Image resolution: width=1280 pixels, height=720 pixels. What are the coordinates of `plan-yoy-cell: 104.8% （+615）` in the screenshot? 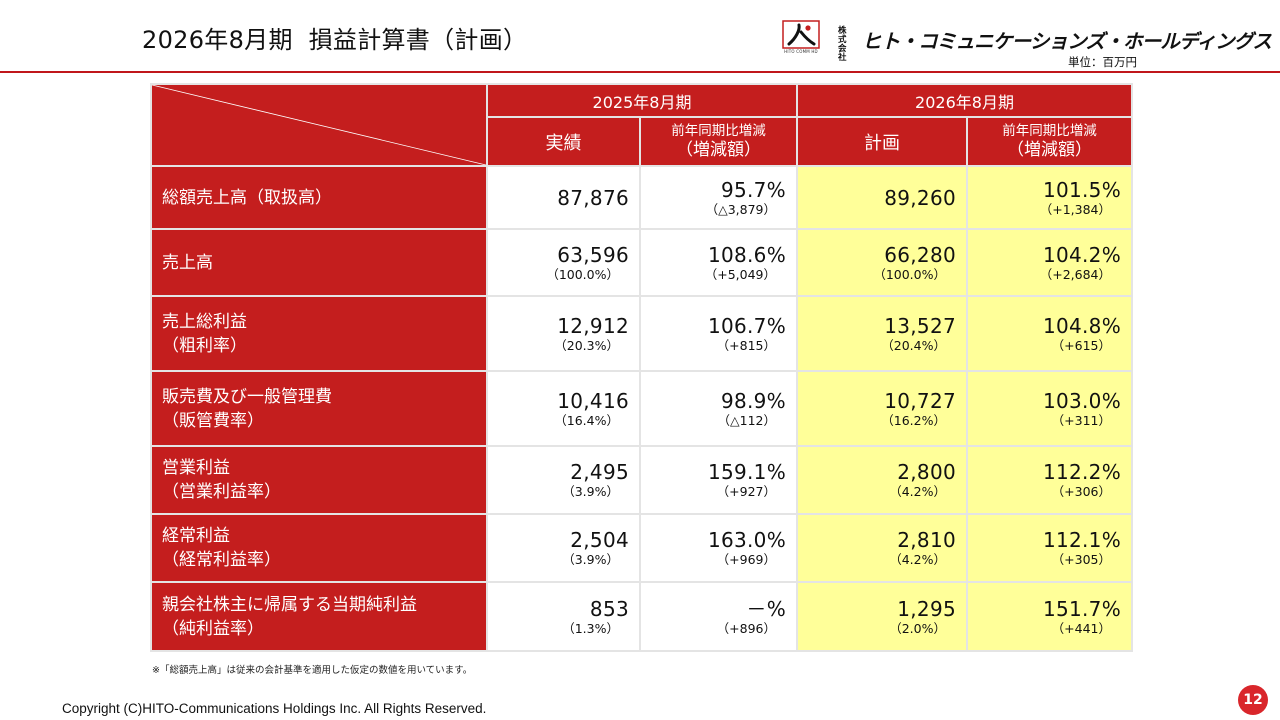 It's located at (1049, 333).